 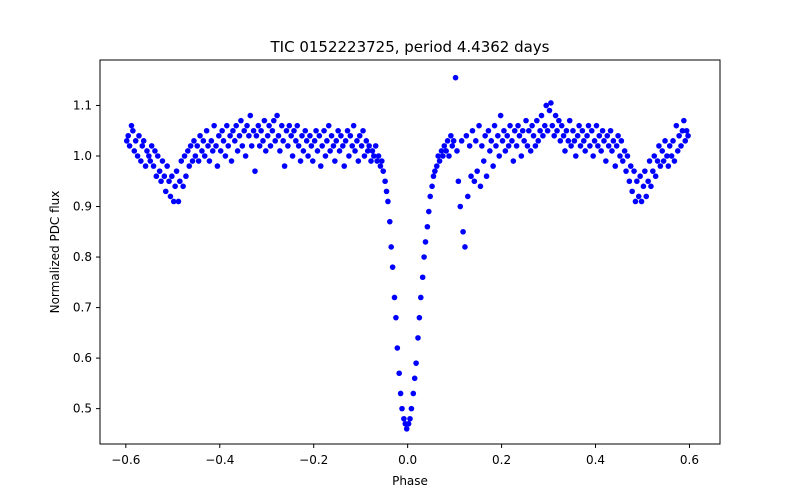 I want to click on y-tick-label: 0.5, so click(x=82, y=409).